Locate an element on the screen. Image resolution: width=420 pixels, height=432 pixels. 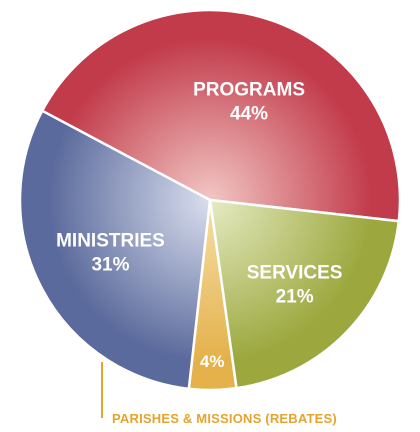
callout-label: PARISHES & MISSIONS (REBATES) is located at coordinates (224, 418).